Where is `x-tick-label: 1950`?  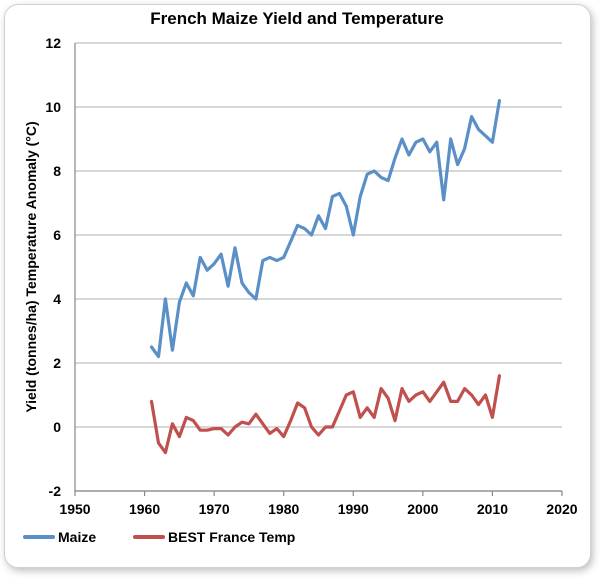
x-tick-label: 1950 is located at coordinates (74, 509).